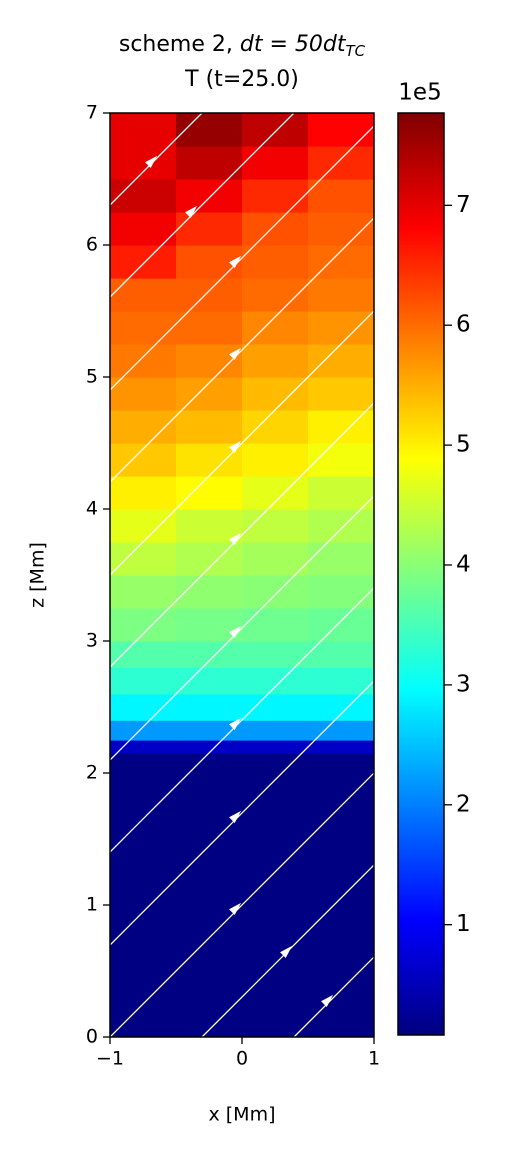 The image size is (516, 1155). I want to click on y-tick-label: 3, so click(92, 641).